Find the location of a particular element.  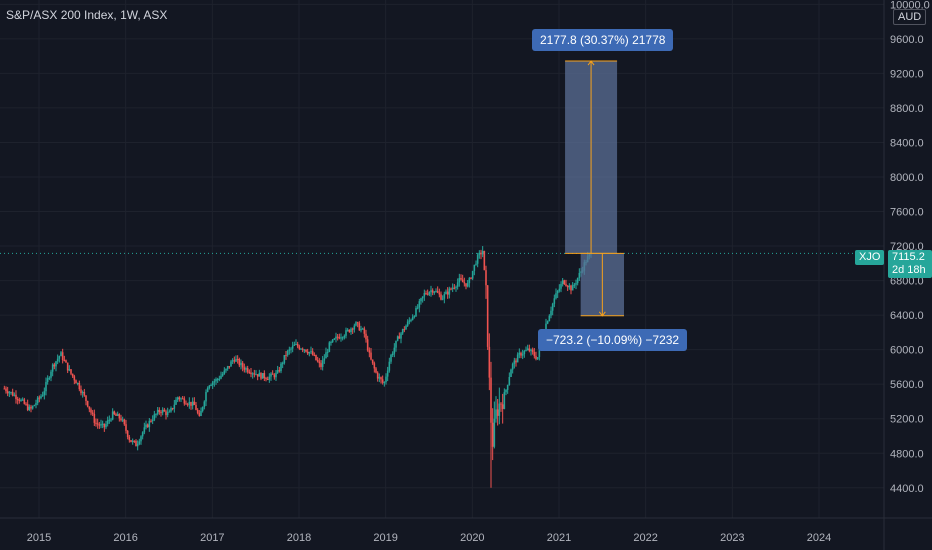

x-tick-label: 2016 is located at coordinates (125, 538).